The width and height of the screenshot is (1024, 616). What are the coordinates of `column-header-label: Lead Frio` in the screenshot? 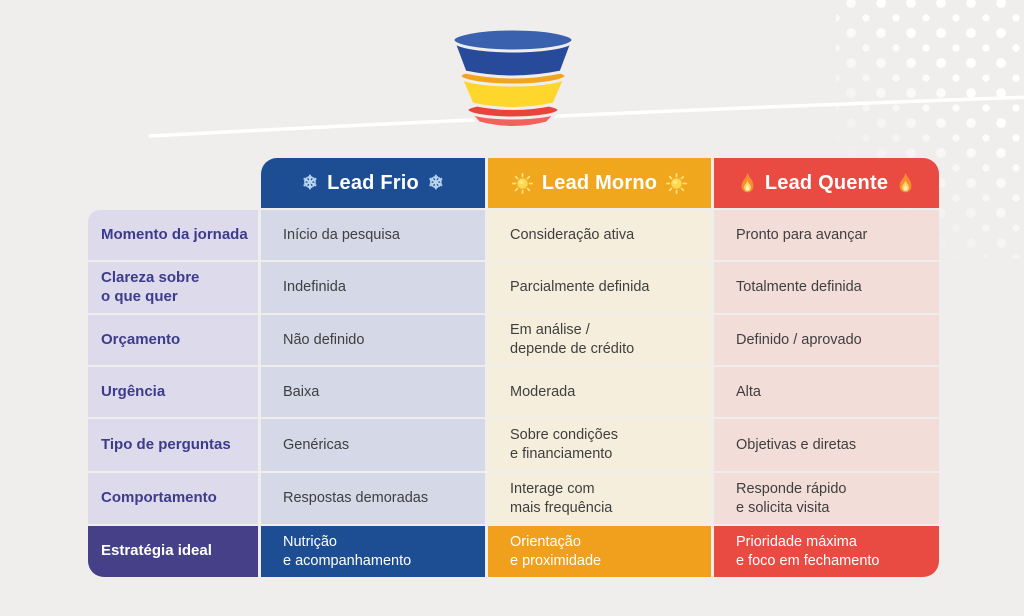 It's located at (373, 182).